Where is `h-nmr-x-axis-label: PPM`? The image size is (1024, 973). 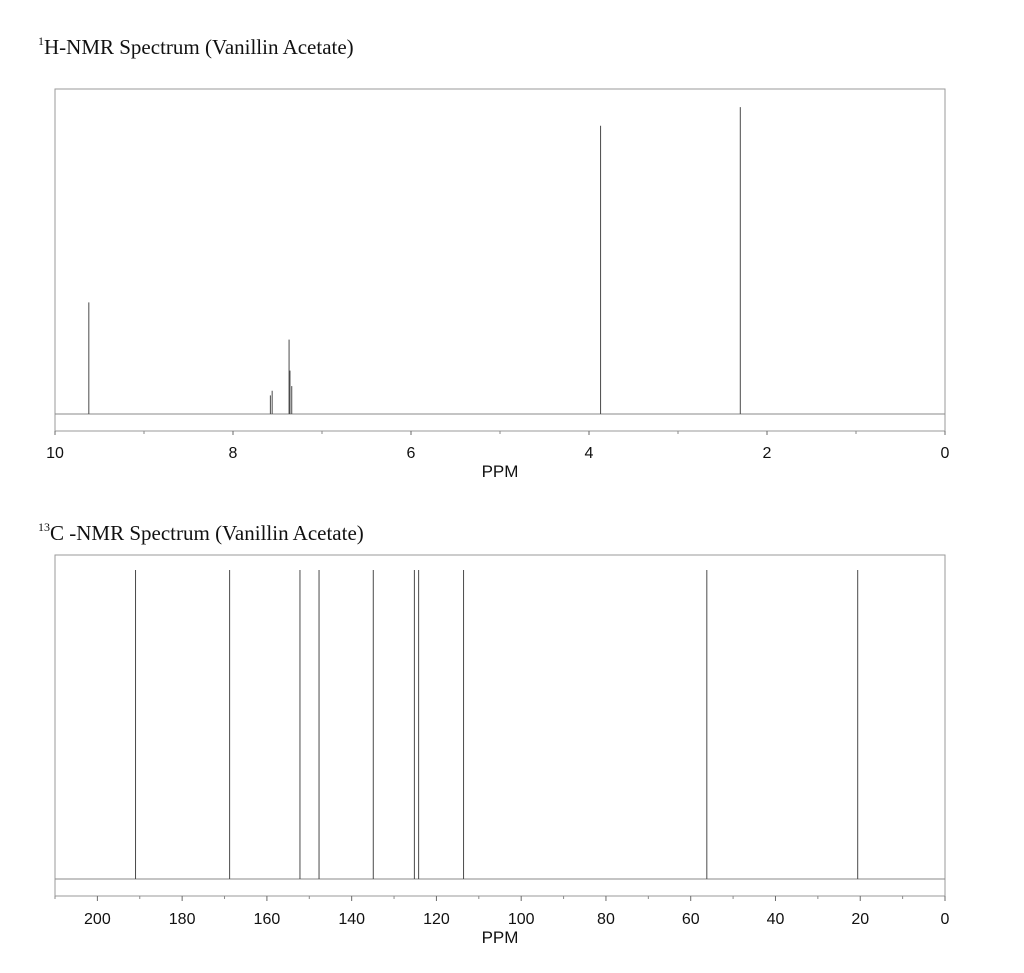
h-nmr-x-axis-label: PPM is located at coordinates (500, 471).